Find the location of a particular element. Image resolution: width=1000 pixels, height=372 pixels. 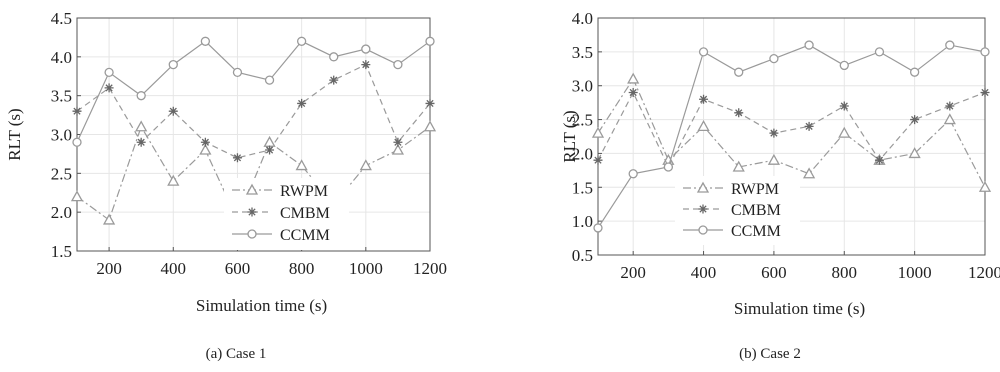

legend-marker-ccmm is located at coordinates (252, 234).